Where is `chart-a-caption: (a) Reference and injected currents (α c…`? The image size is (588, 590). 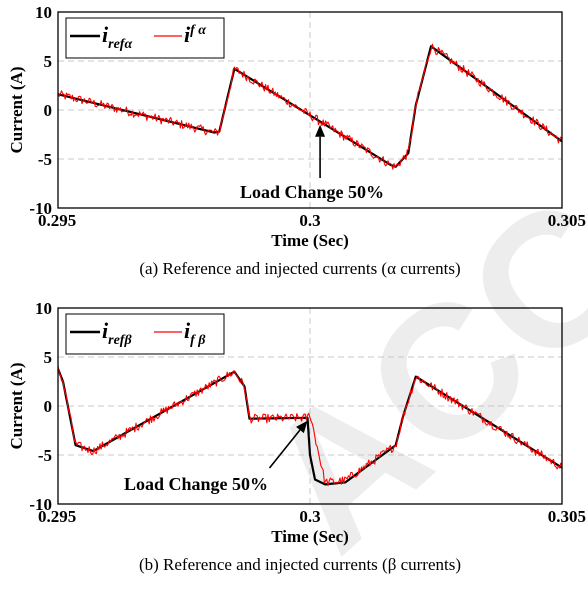
chart-a-caption: (a) Reference and injected currents (α c… is located at coordinates (299, 268).